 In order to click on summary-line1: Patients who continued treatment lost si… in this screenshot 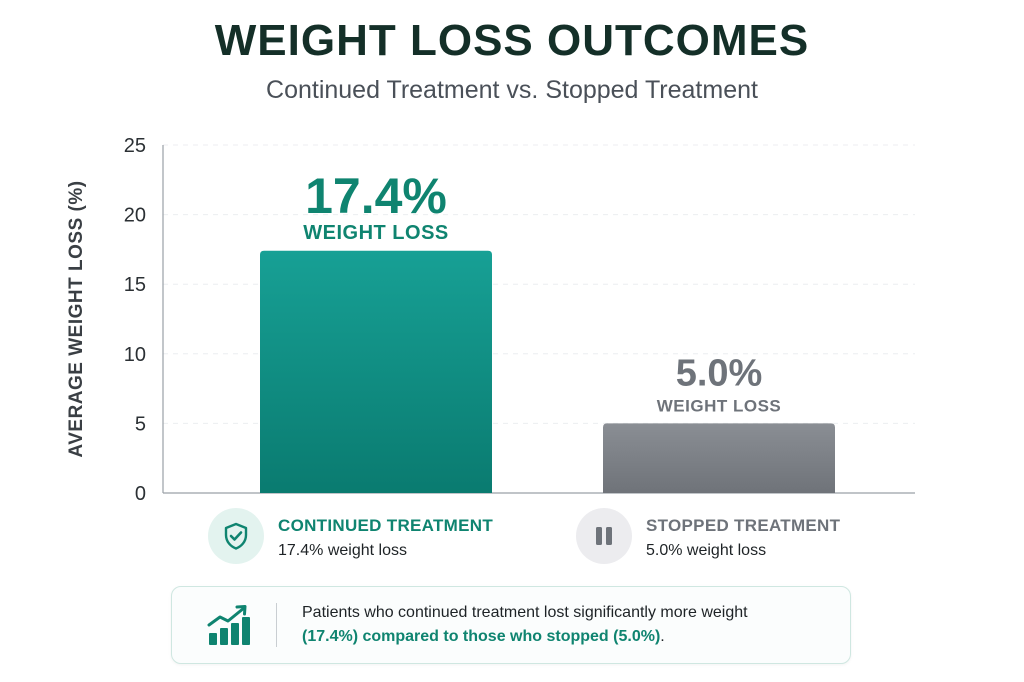, I will do `click(525, 612)`.